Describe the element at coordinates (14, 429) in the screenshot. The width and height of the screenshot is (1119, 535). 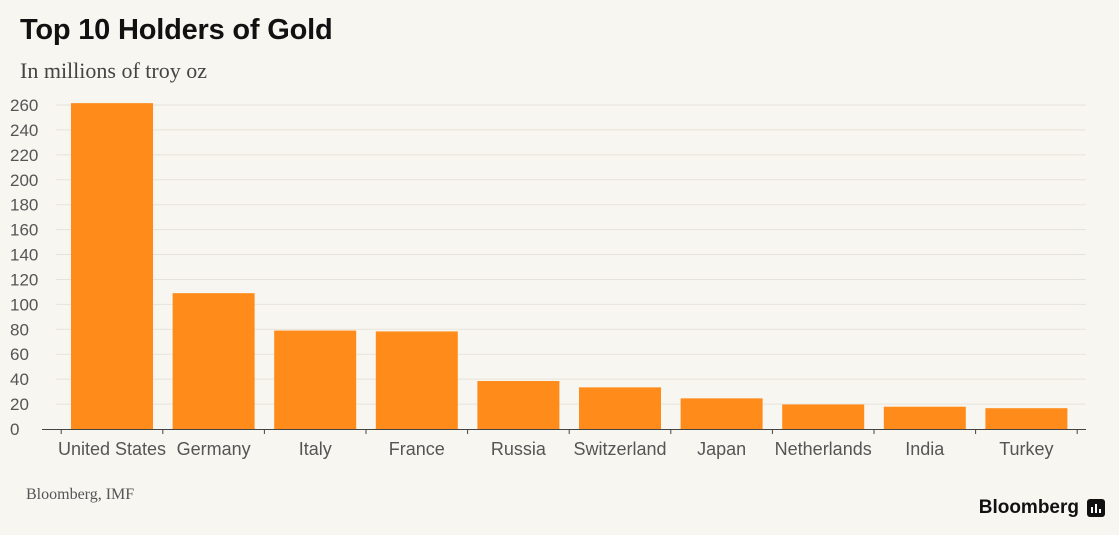
I see `y-tick-label: 0` at that location.